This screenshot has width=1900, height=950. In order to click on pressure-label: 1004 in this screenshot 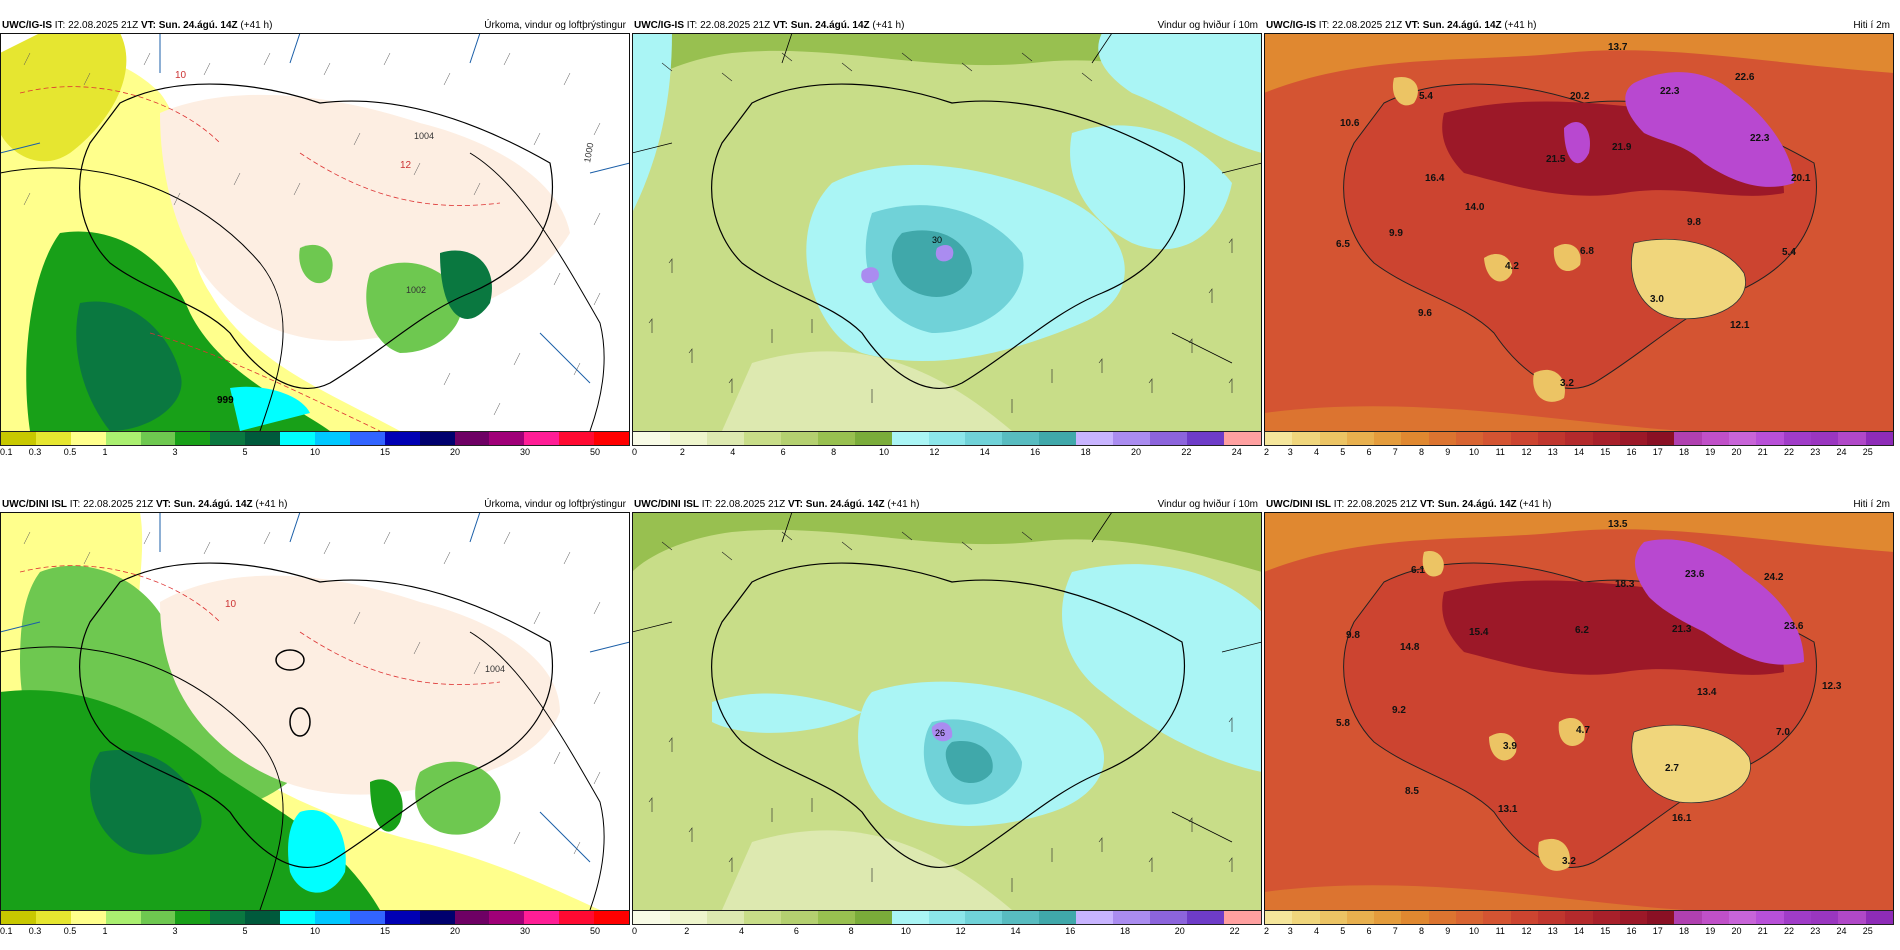, I will do `click(424, 136)`.